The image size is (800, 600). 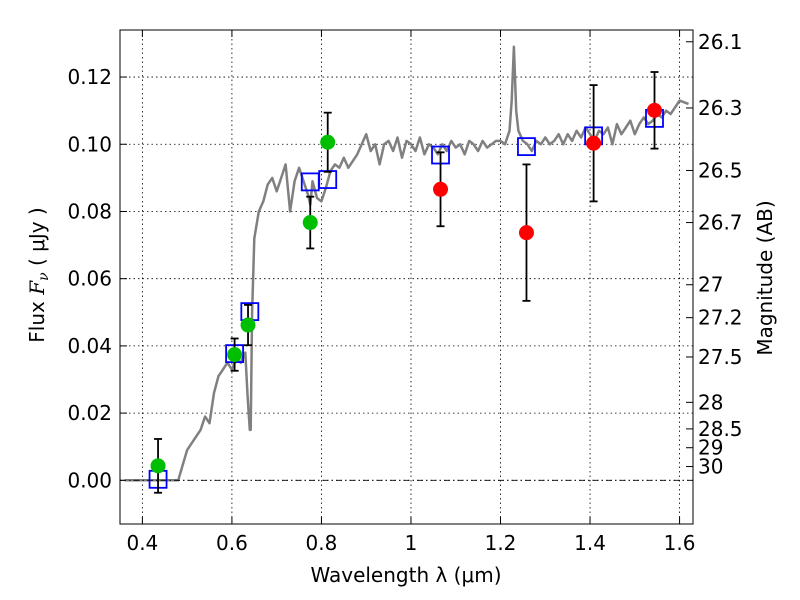 What do you see at coordinates (142, 543) in the screenshot?
I see `x-tick-label: 0.4` at bounding box center [142, 543].